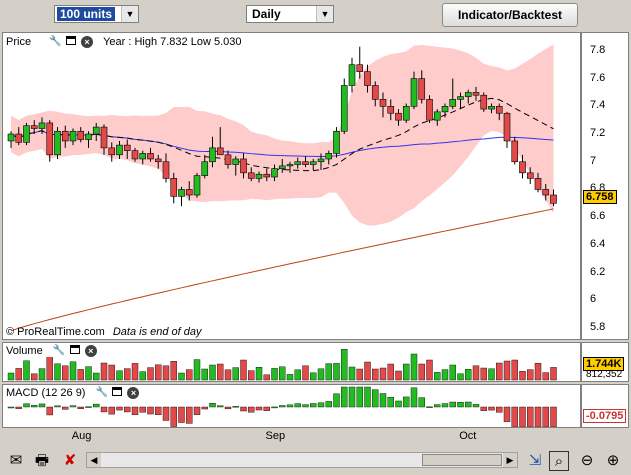 The width and height of the screenshot is (631, 475). I want to click on y-tick-label: 6.4, so click(598, 243).